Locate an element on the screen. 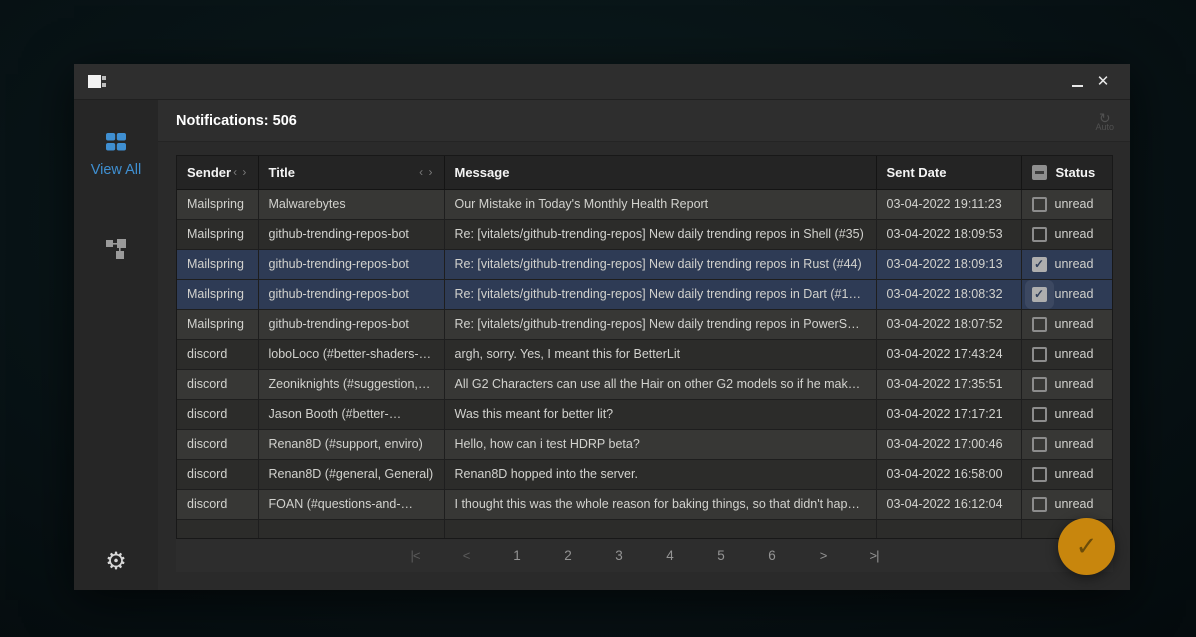 Image resolution: width=1196 pixels, height=637 pixels. cell-message is located at coordinates (660, 528).